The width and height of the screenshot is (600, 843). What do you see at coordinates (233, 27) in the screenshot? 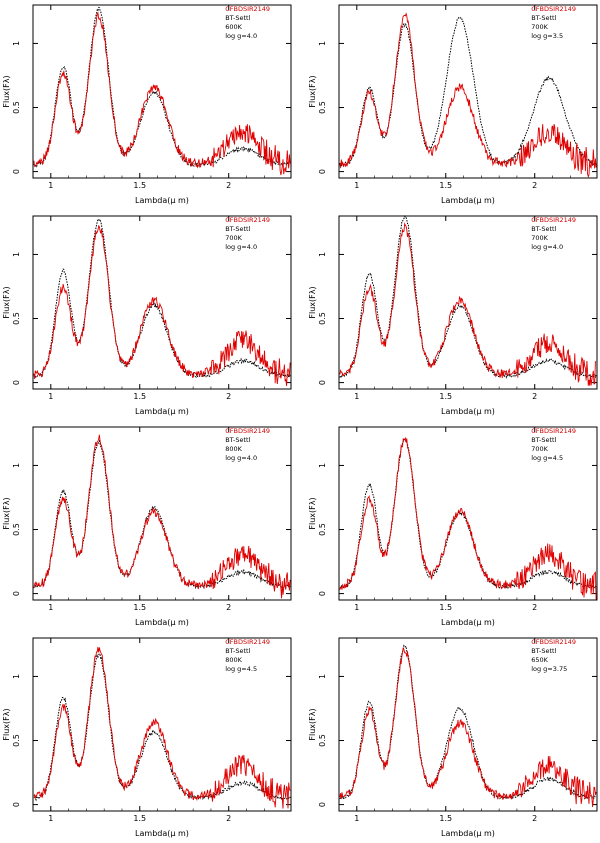
I see `legend-teff: 600K` at bounding box center [233, 27].